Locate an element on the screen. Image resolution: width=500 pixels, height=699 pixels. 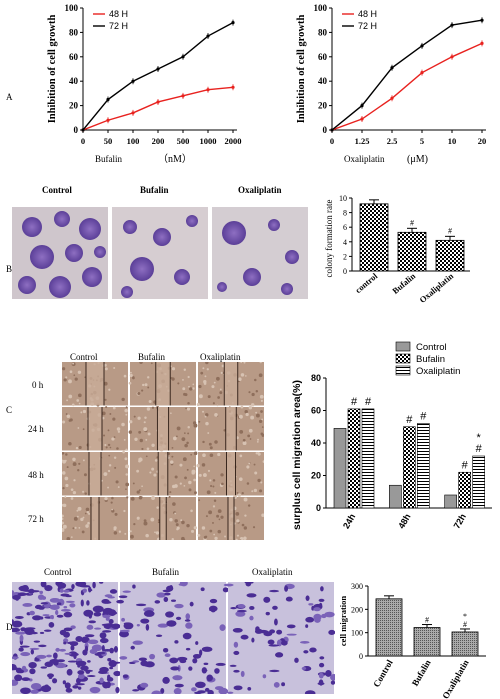
y-tick-label: 10 is located at coordinates (343, 198).